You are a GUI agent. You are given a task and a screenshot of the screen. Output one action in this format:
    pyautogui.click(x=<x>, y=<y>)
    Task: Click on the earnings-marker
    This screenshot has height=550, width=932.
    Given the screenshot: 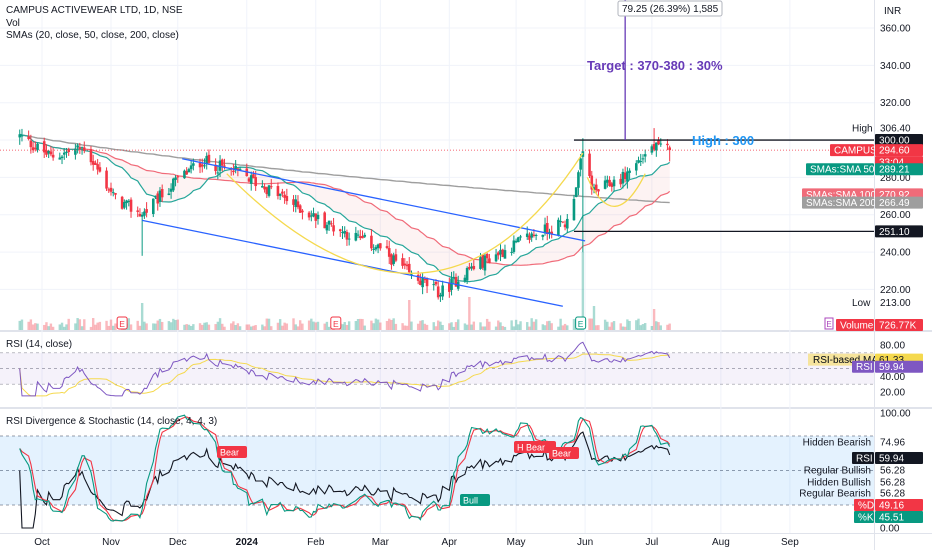 What is the action you would take?
    pyautogui.click(x=581, y=323)
    